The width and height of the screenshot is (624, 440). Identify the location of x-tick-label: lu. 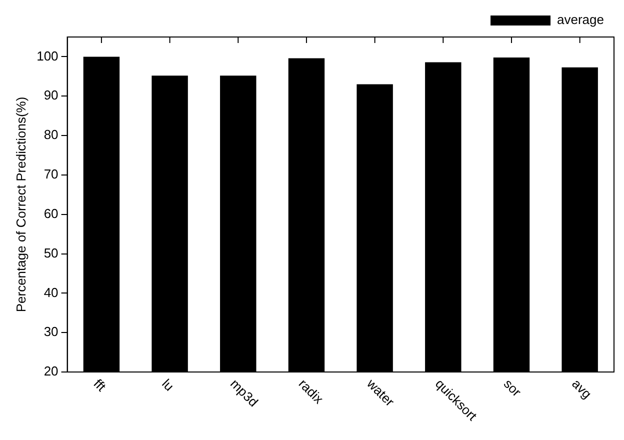
(168, 385).